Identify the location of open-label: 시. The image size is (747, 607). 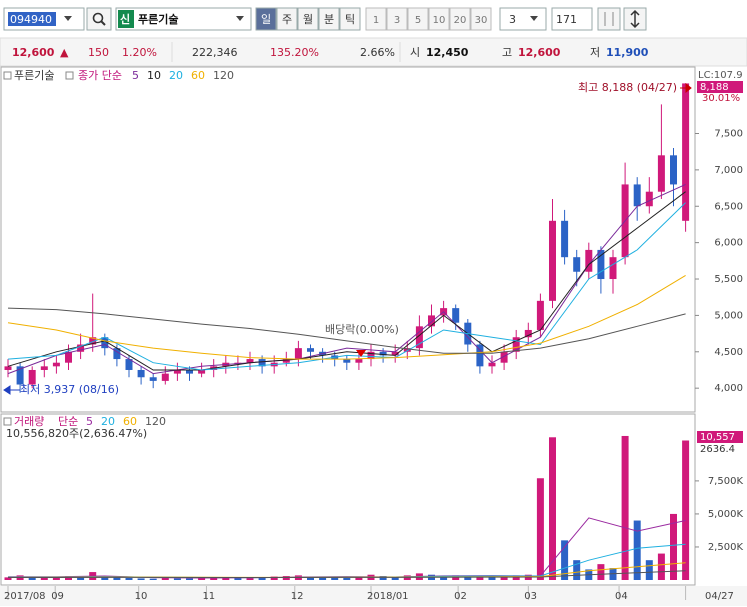
(415, 52).